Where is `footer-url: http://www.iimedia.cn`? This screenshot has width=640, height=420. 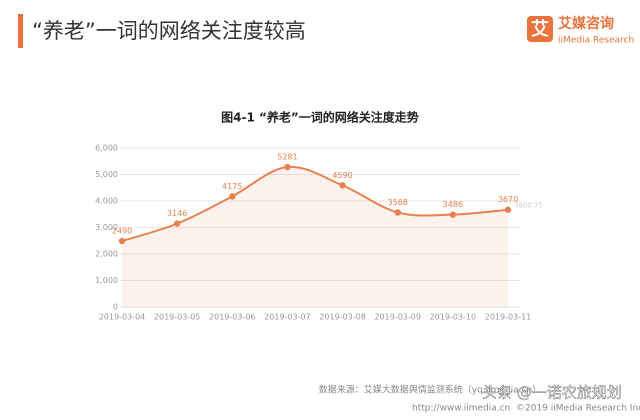
footer-url: http://www.iimedia.cn is located at coordinates (461, 409).